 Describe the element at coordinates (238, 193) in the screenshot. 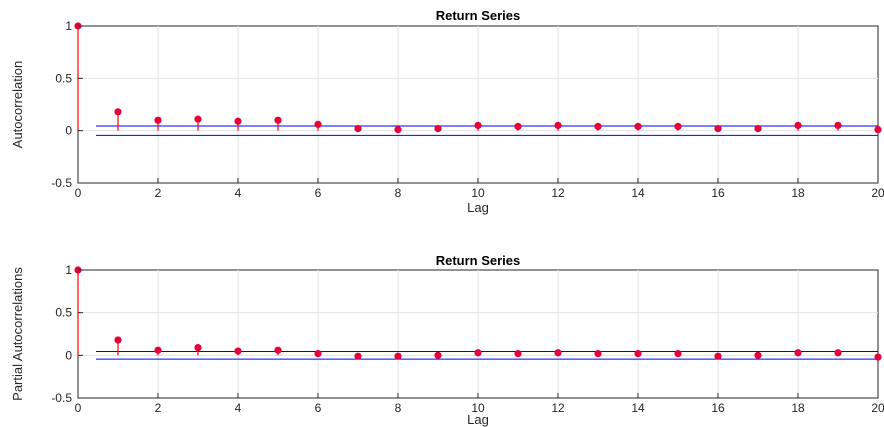

I see `acf-x-tick-label: 4` at that location.